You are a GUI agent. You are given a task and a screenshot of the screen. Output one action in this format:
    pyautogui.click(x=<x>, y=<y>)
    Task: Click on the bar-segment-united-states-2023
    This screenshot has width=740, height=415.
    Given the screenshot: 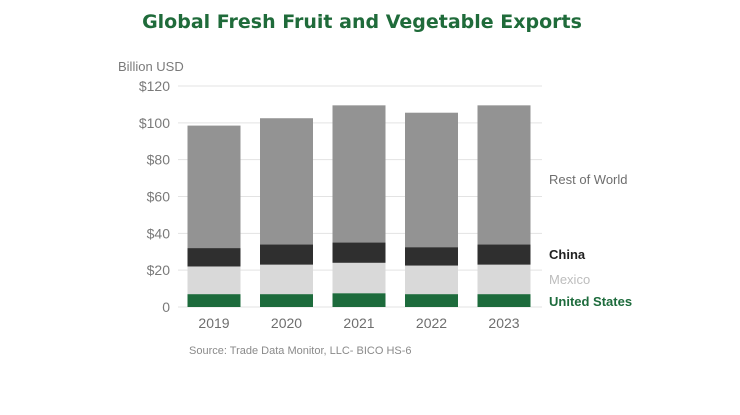 What is the action you would take?
    pyautogui.click(x=504, y=300)
    